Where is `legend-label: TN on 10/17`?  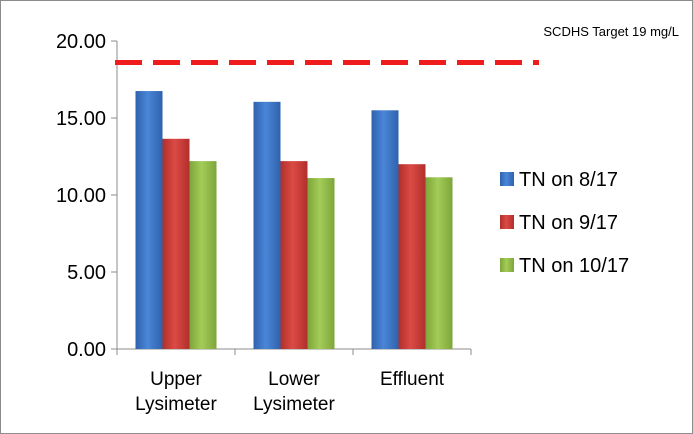
legend-label: TN on 10/17 is located at coordinates (574, 266).